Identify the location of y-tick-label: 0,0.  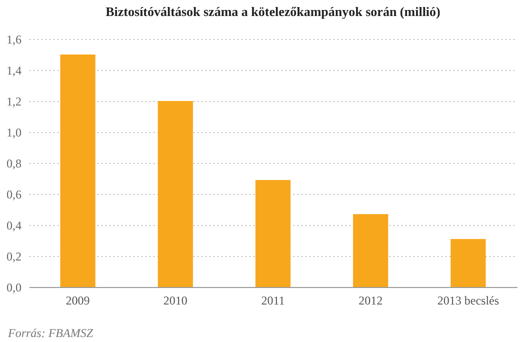
(14, 287).